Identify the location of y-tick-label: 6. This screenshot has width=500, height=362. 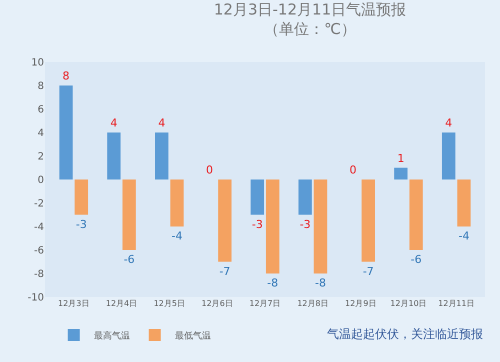
(41, 110).